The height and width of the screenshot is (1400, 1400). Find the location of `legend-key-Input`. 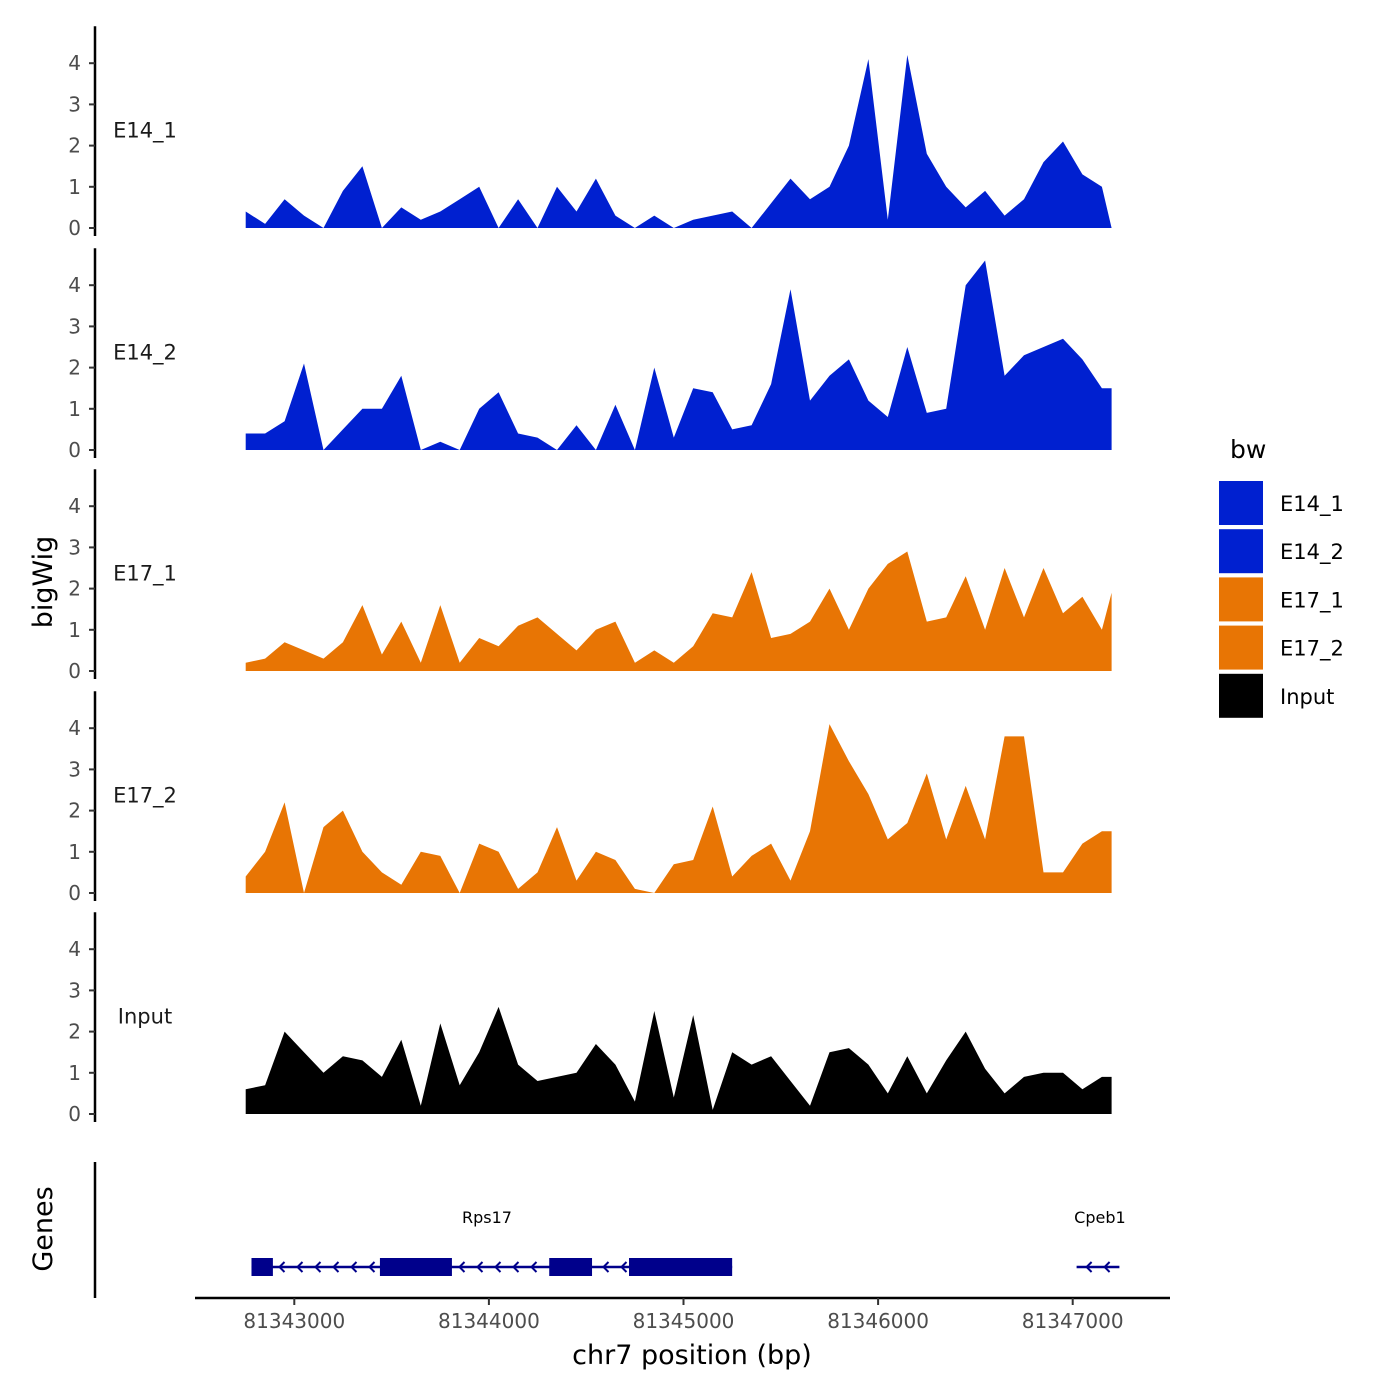

legend-key-Input is located at coordinates (1241, 695).